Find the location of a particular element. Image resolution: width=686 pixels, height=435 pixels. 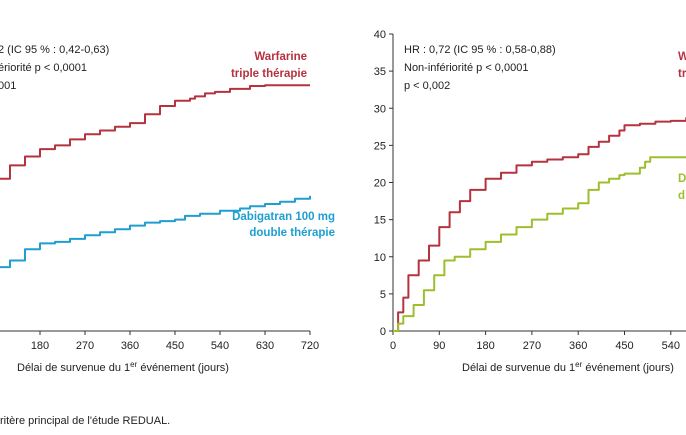

panel-2-y-tick-label: 15 is located at coordinates (380, 221).